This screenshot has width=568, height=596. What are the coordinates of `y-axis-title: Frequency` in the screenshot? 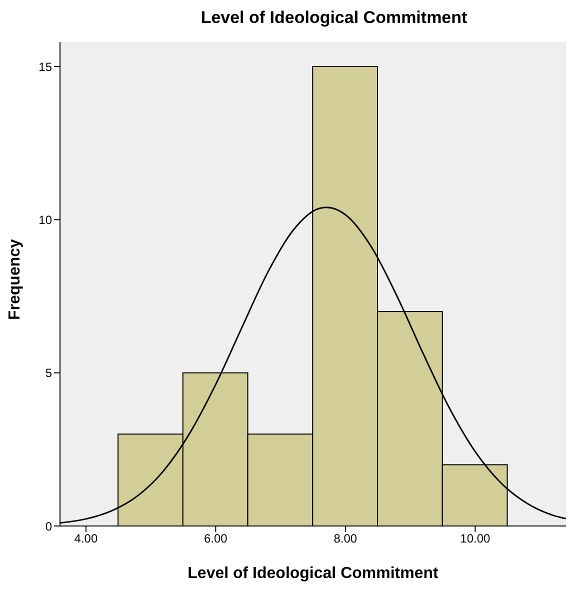 It's located at (15, 279).